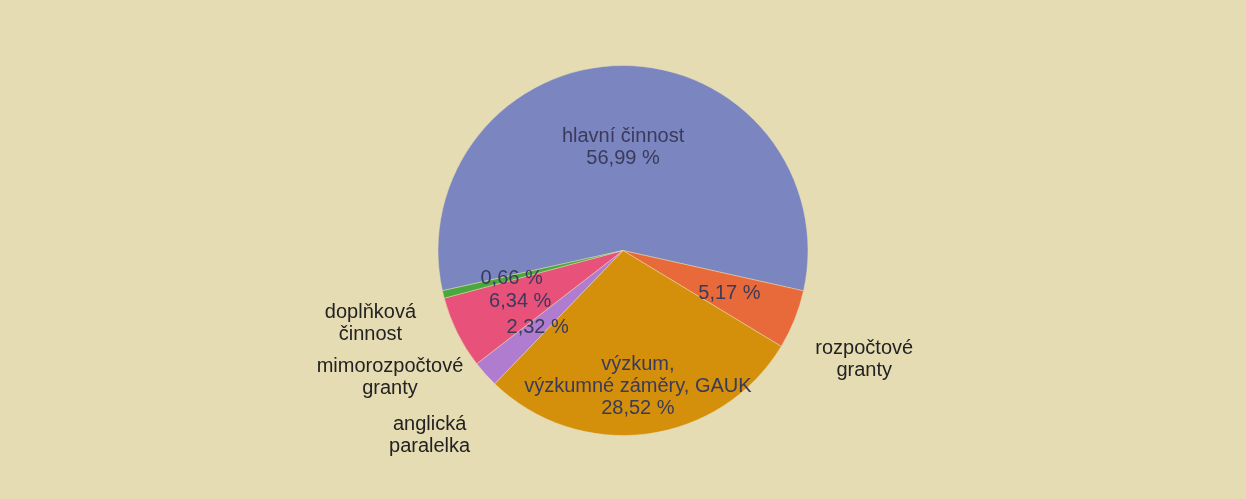 This screenshot has width=1246, height=499. What do you see at coordinates (638, 374) in the screenshot?
I see `slice-label: výzkum, výzkumné záměry, GAUK` at bounding box center [638, 374].